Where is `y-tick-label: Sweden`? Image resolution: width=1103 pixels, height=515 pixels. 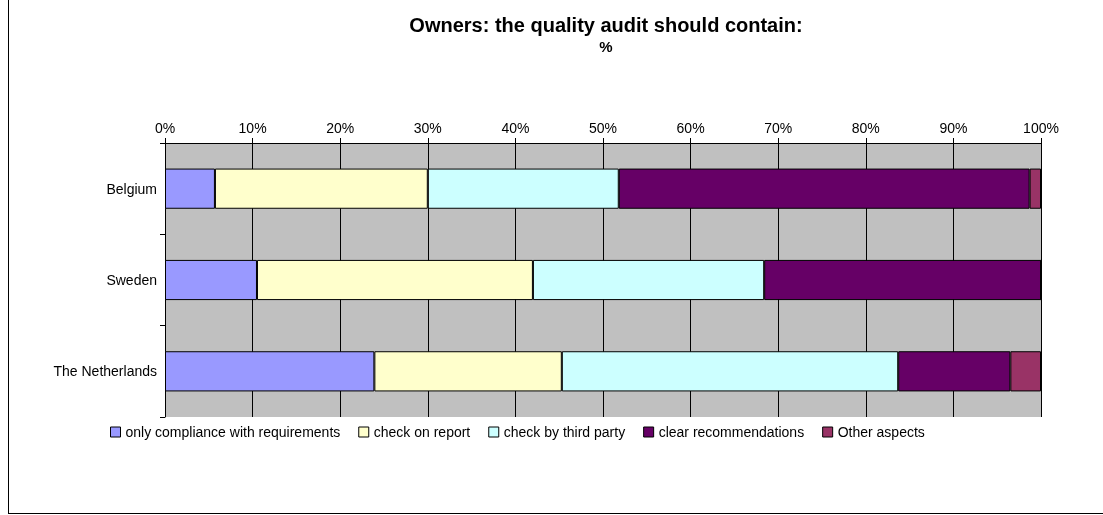 y-tick-label: Sweden is located at coordinates (131, 280).